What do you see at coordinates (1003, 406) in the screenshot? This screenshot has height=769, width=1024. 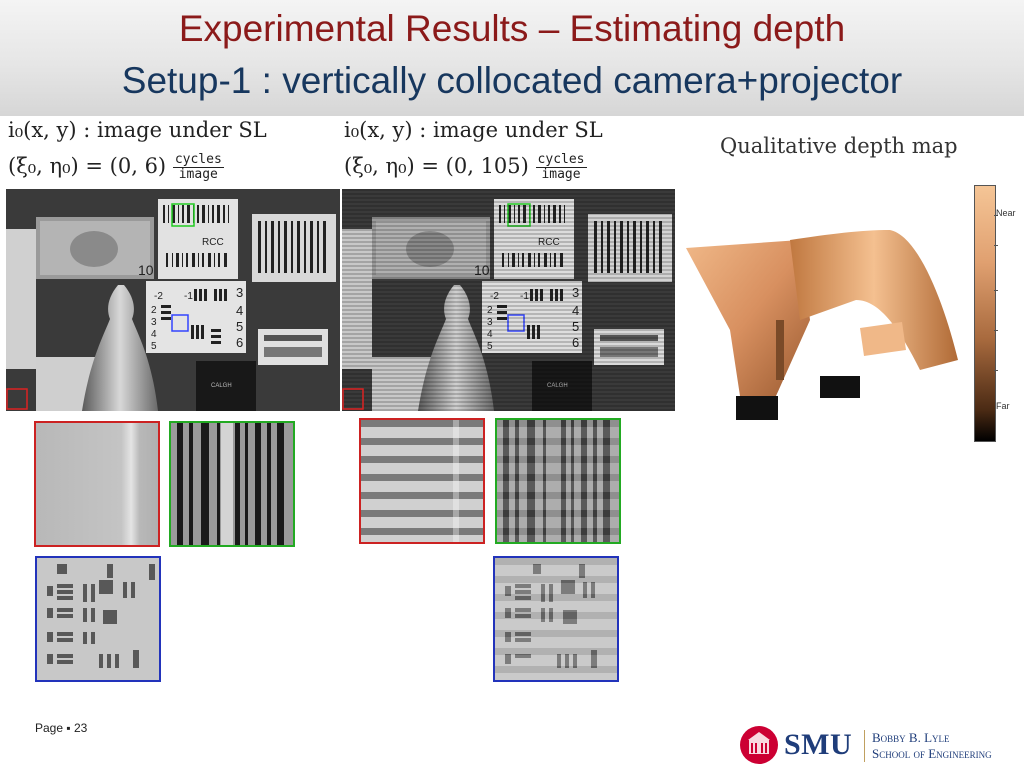 I see `colorbar-far-label: Far` at bounding box center [1003, 406].